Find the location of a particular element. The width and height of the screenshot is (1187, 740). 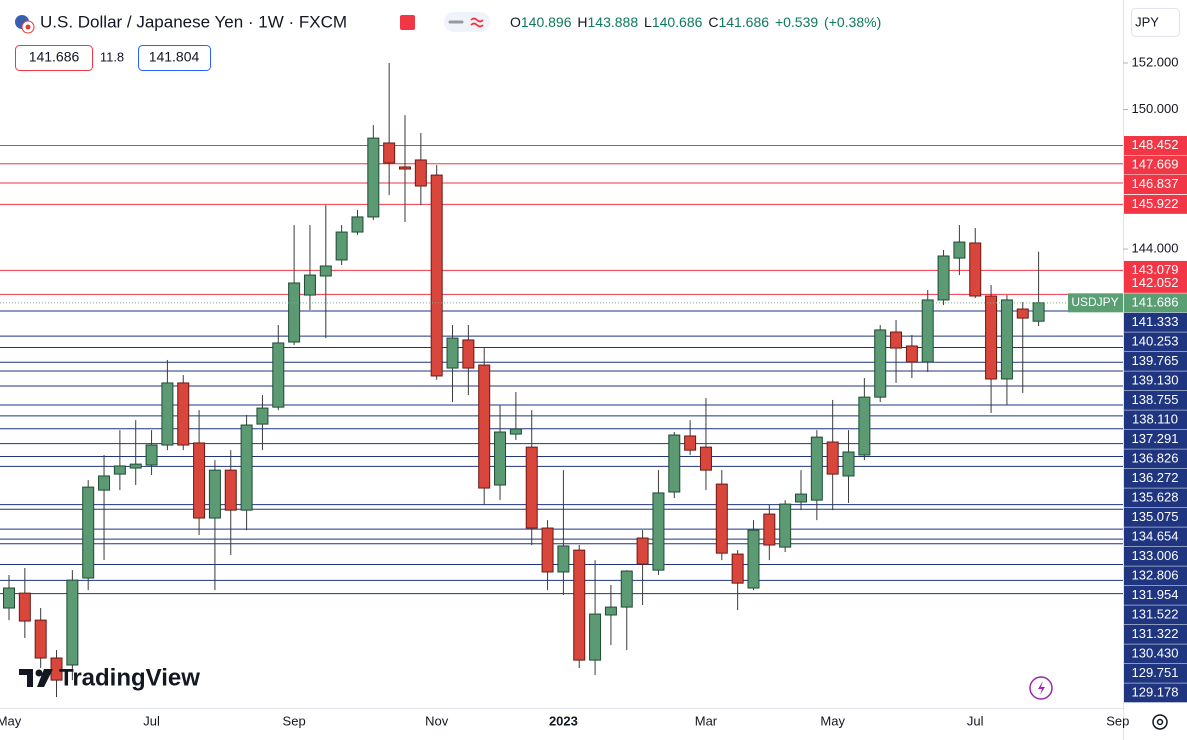

symbol-title: U.S. Dollar / Japanese Yen · 1W · FXCM is located at coordinates (193, 21).